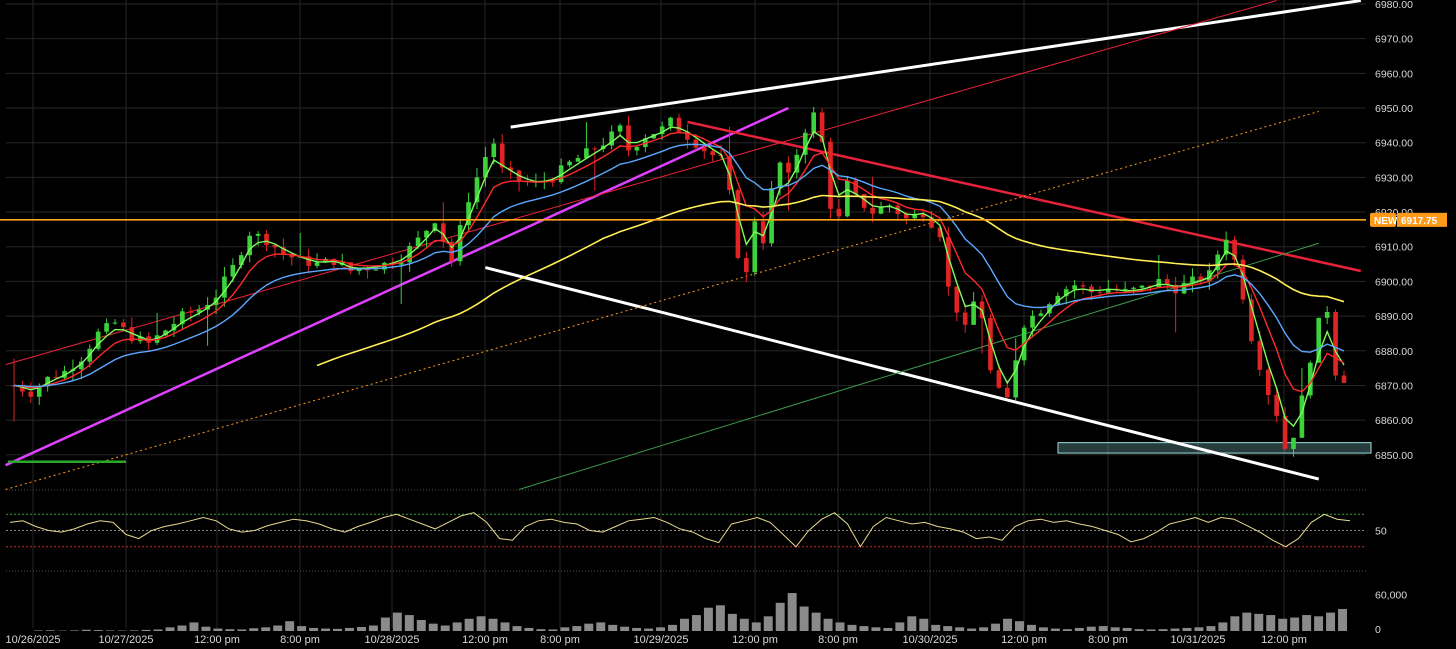 Image resolution: width=1456 pixels, height=649 pixels. What do you see at coordinates (1391, 595) in the screenshot?
I see `volume-tick-label: 60,000` at bounding box center [1391, 595].